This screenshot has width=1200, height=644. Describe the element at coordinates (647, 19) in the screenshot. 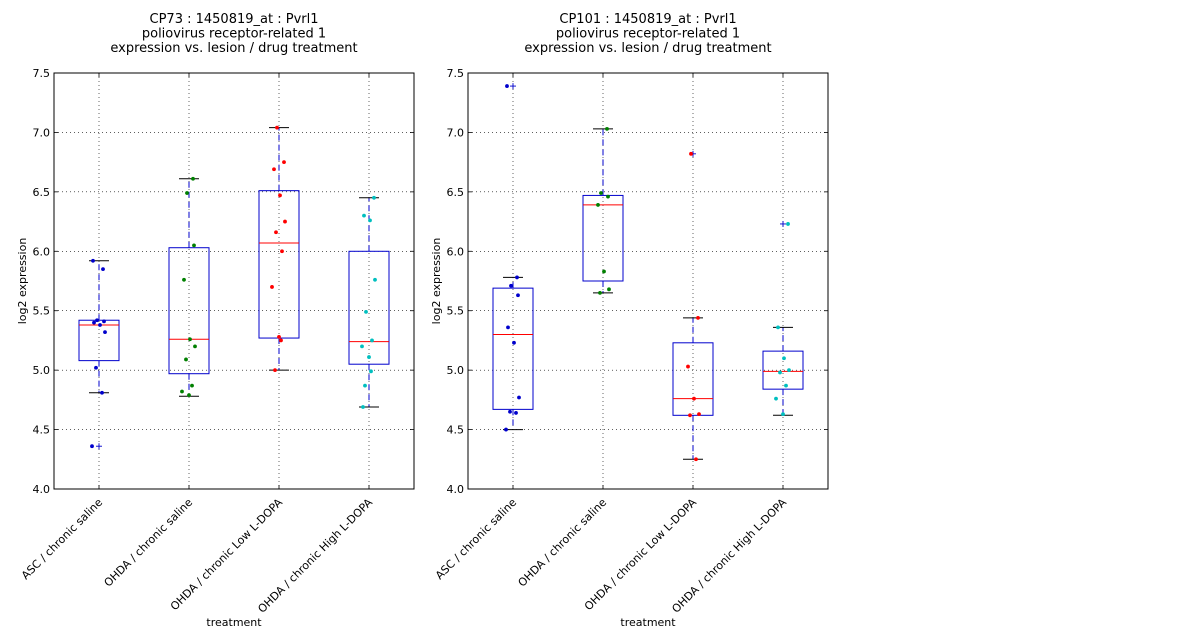

I see `chart-title-line-1: CP101 : 1450819_at : Pvrl1` at that location.